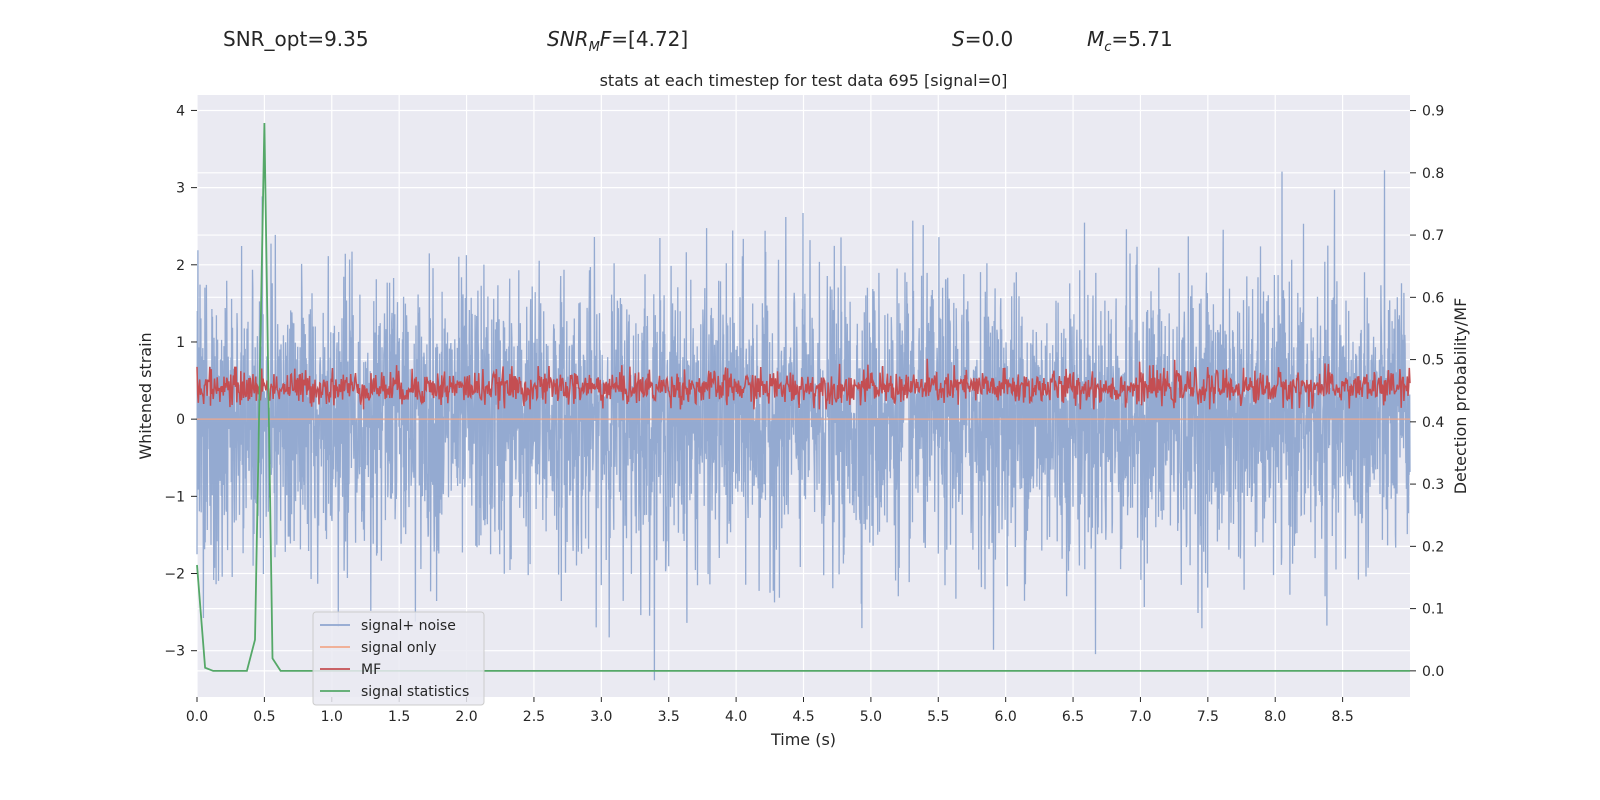 The width and height of the screenshot is (1600, 800). What do you see at coordinates (1433, 236) in the screenshot?
I see `y2-tick-label: 0.7` at bounding box center [1433, 236].